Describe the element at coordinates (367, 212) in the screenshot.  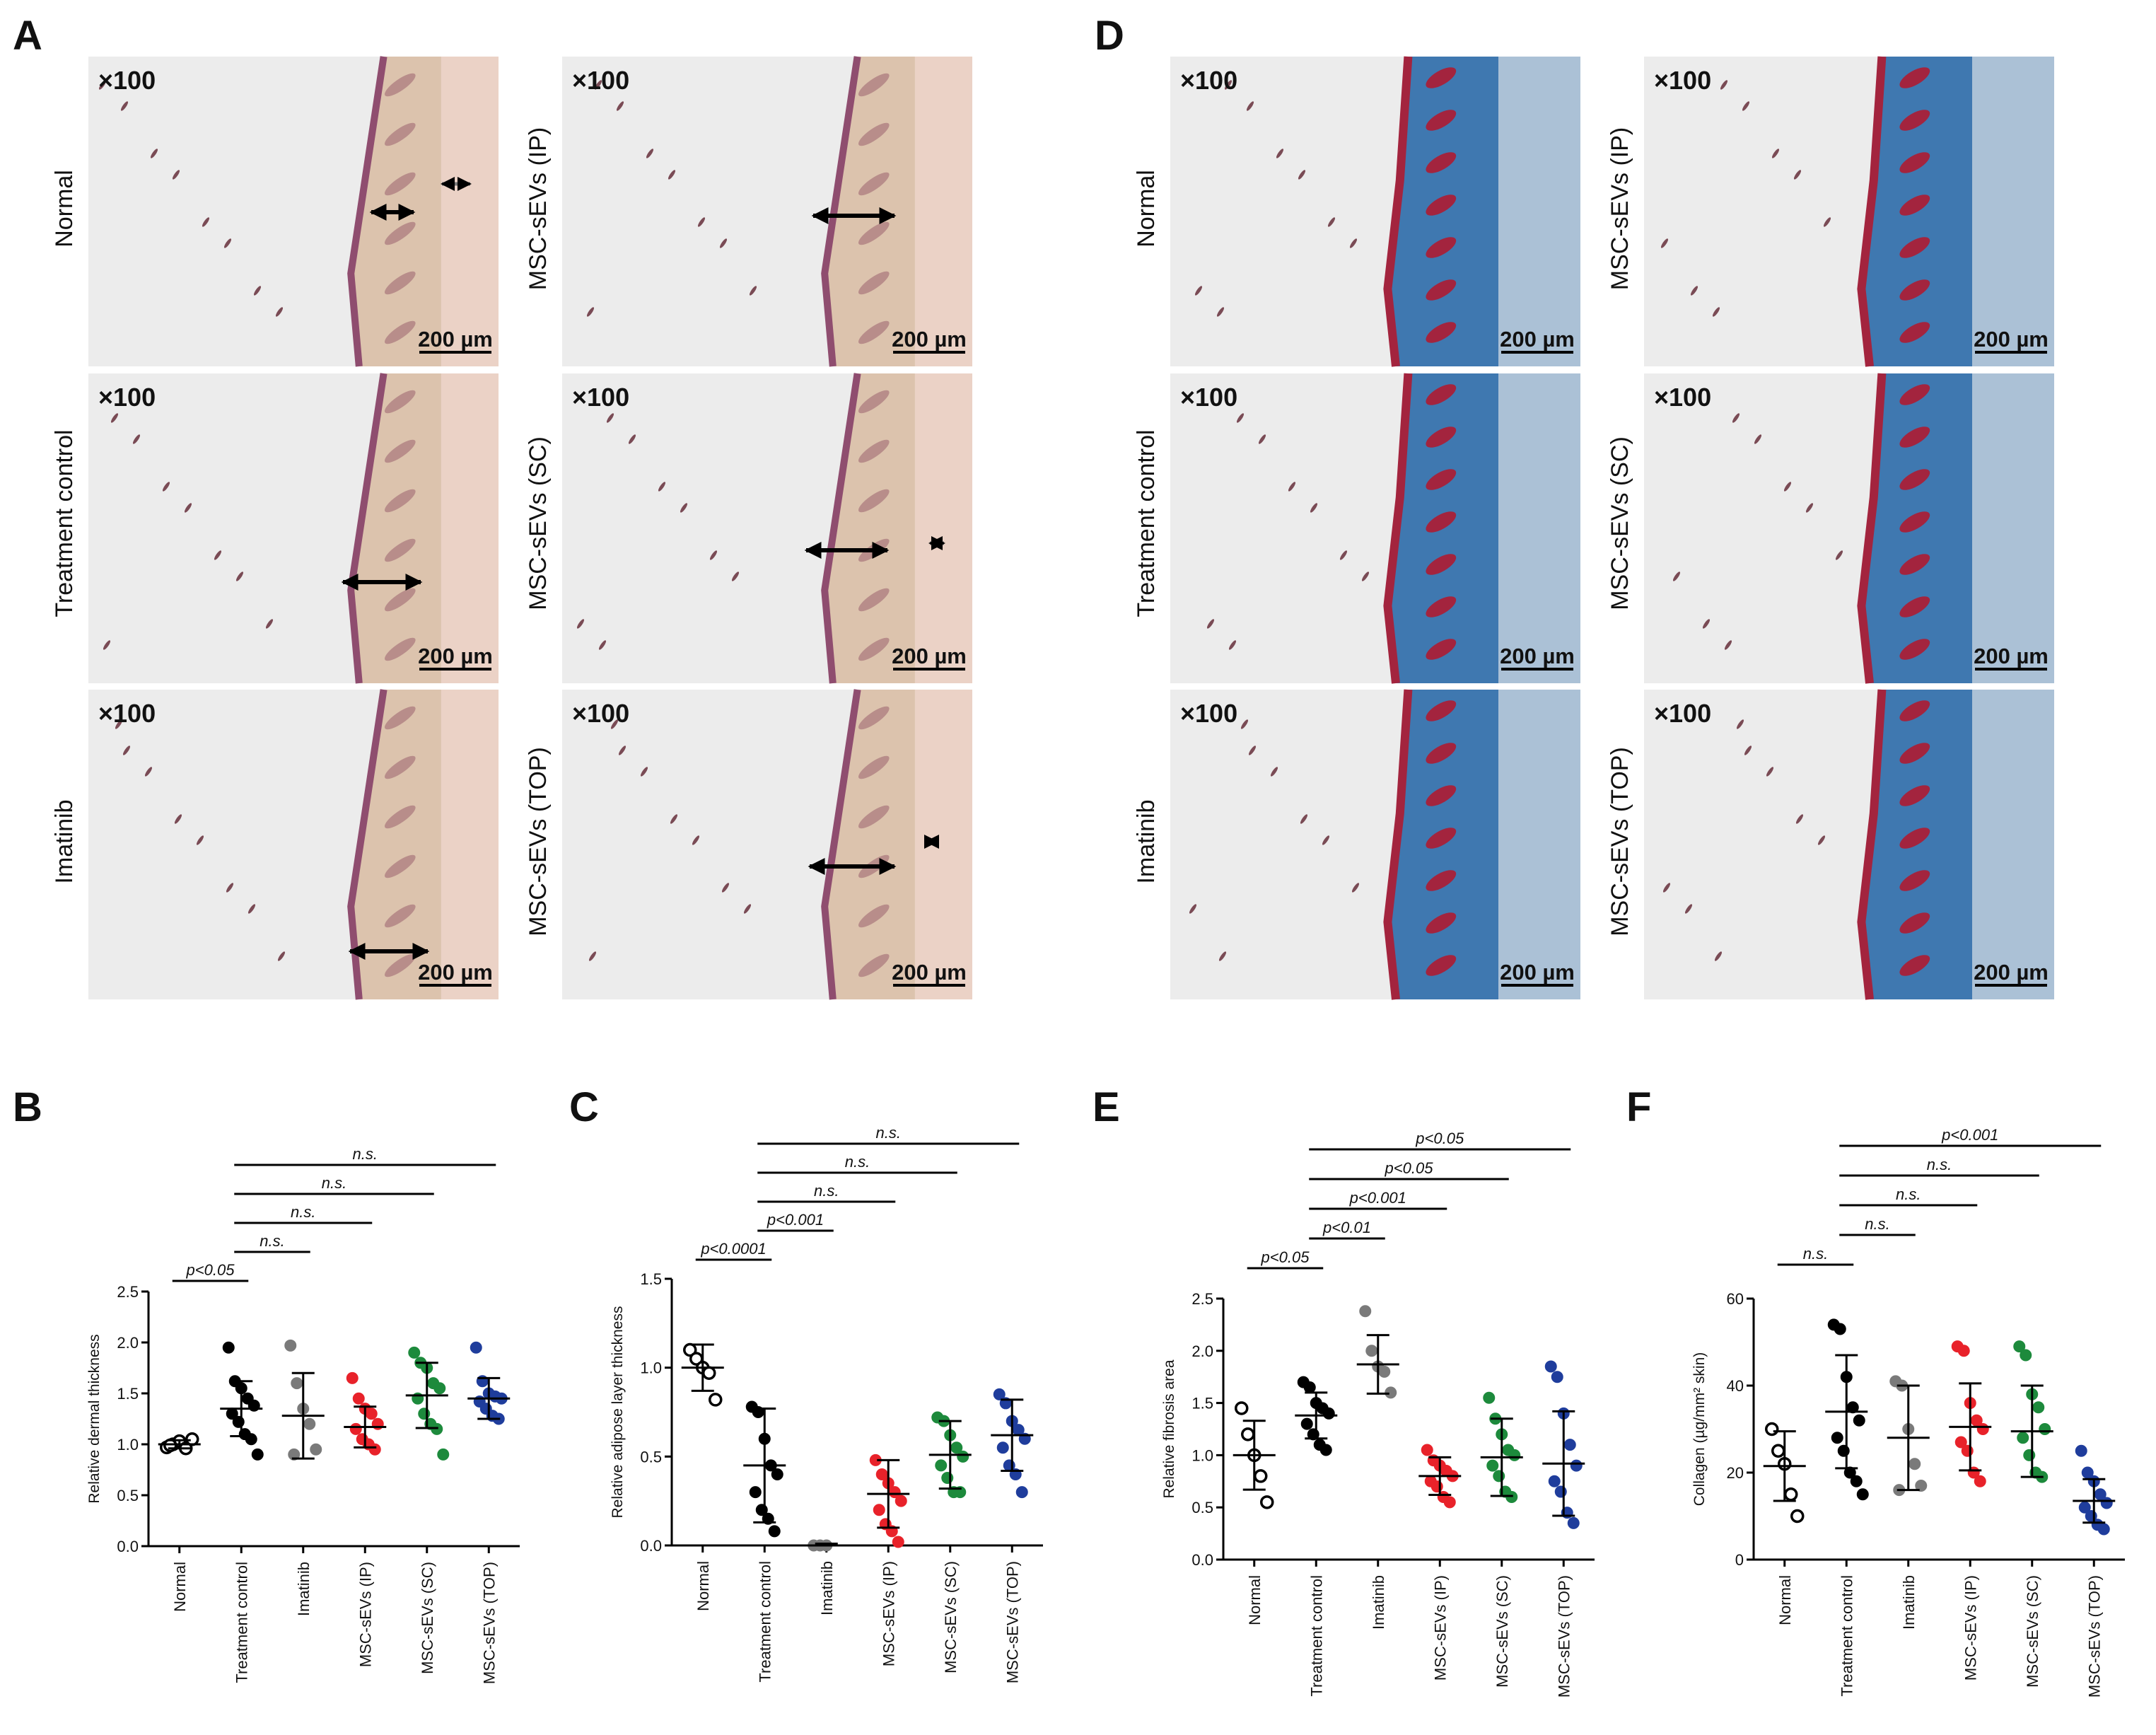
I see `he-epidermis` at that location.